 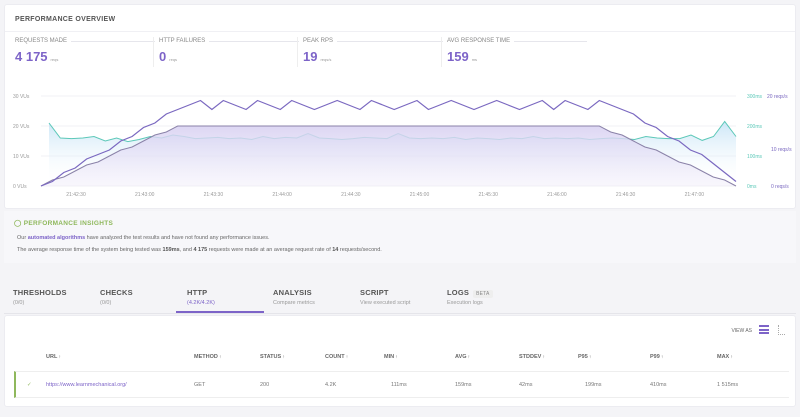 I want to click on cell-count: 4.2K, so click(x=331, y=385).